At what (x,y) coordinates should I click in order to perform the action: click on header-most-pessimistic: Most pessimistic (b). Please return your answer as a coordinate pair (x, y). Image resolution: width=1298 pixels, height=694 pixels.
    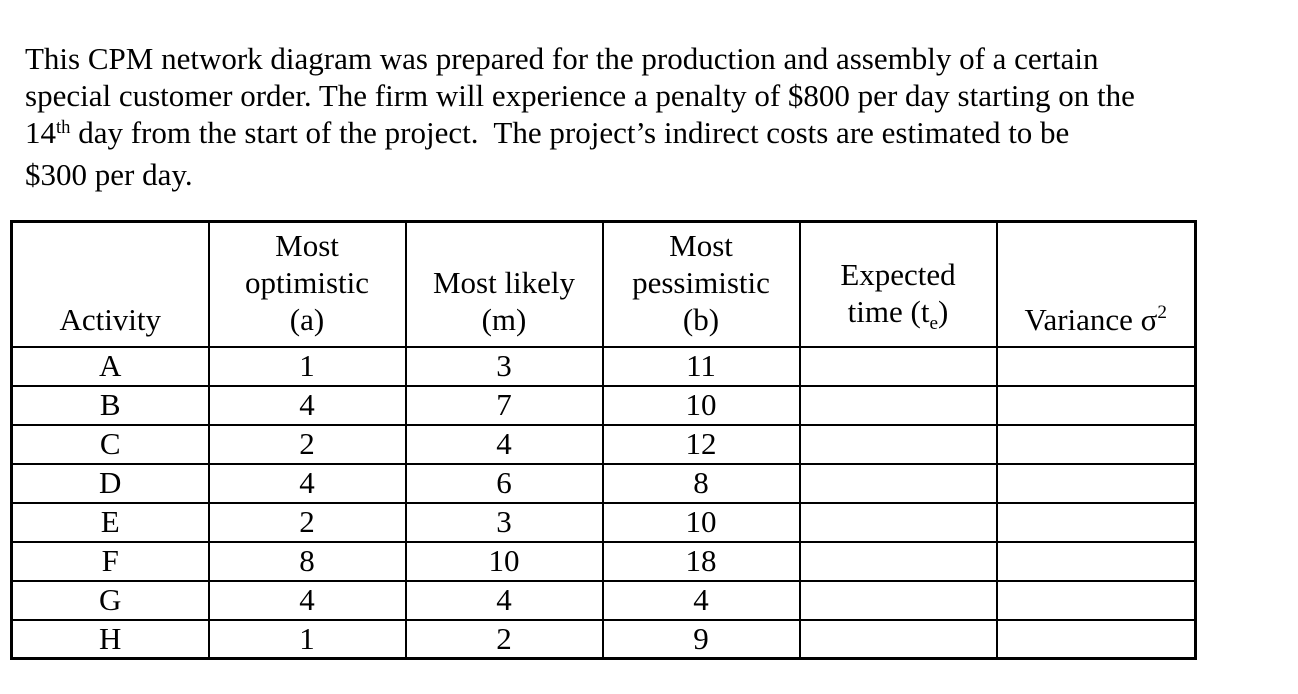
    Looking at the image, I should click on (701, 284).